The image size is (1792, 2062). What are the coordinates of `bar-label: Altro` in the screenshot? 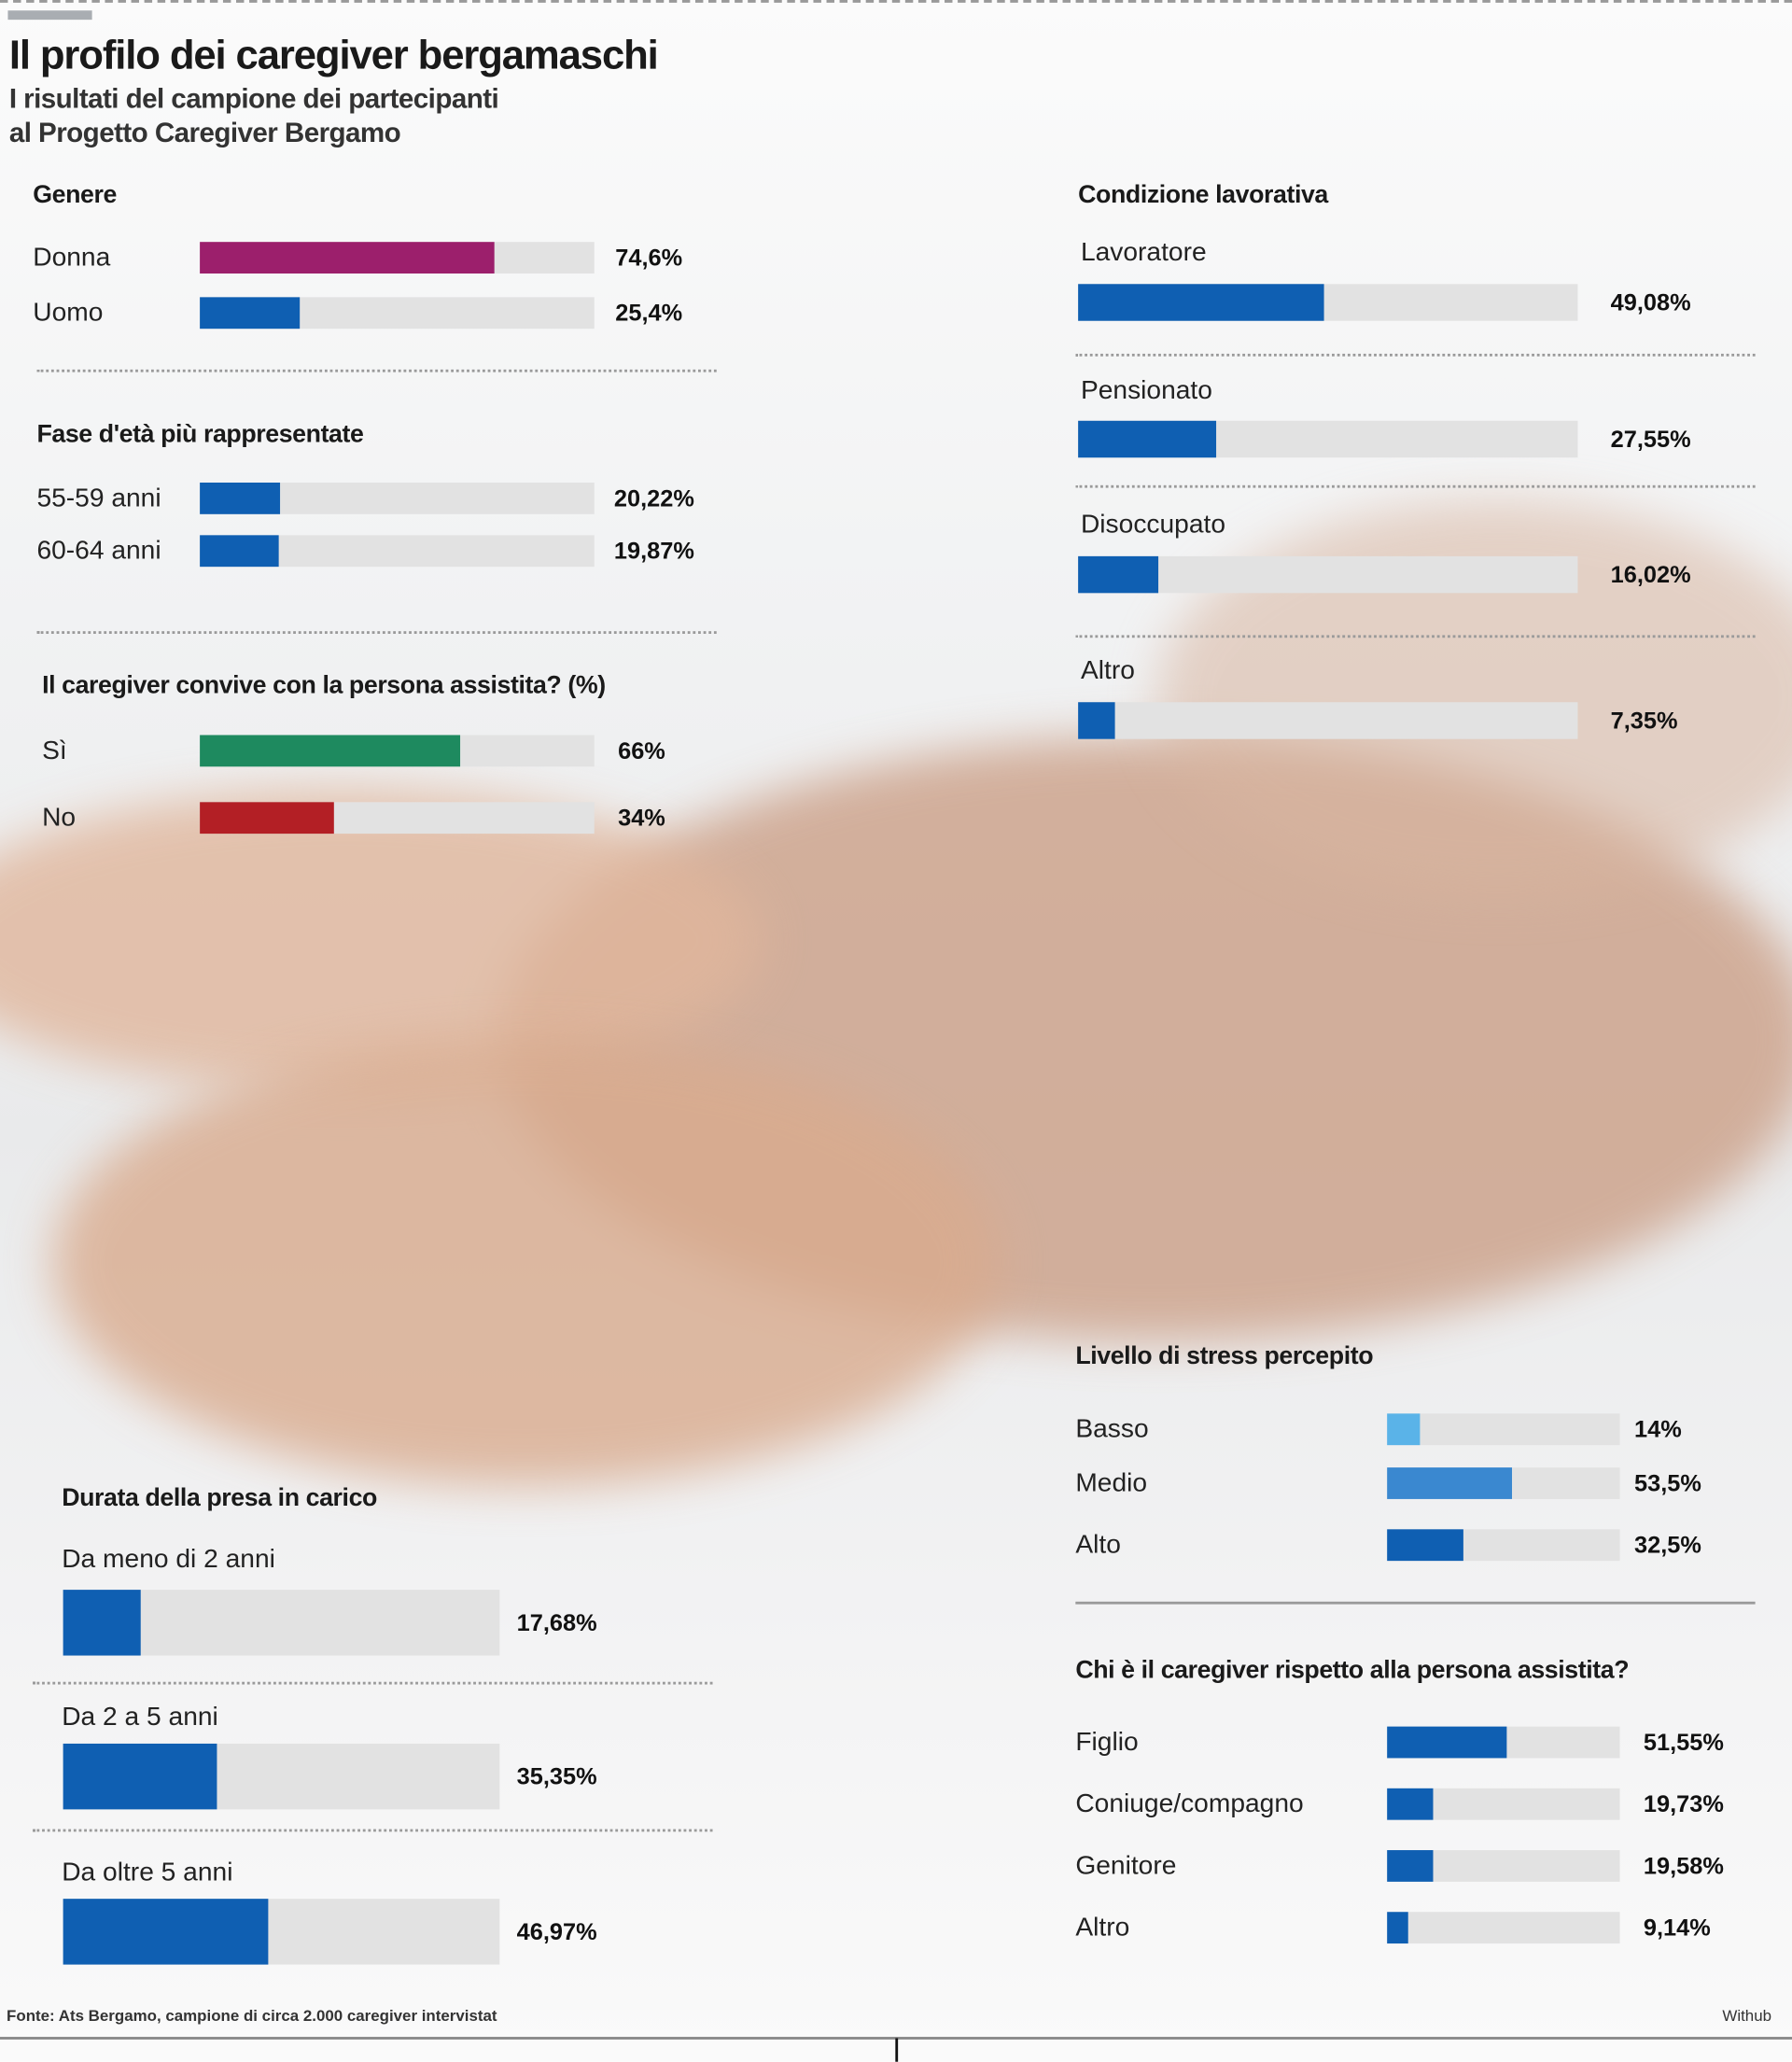 It's located at (1102, 1928).